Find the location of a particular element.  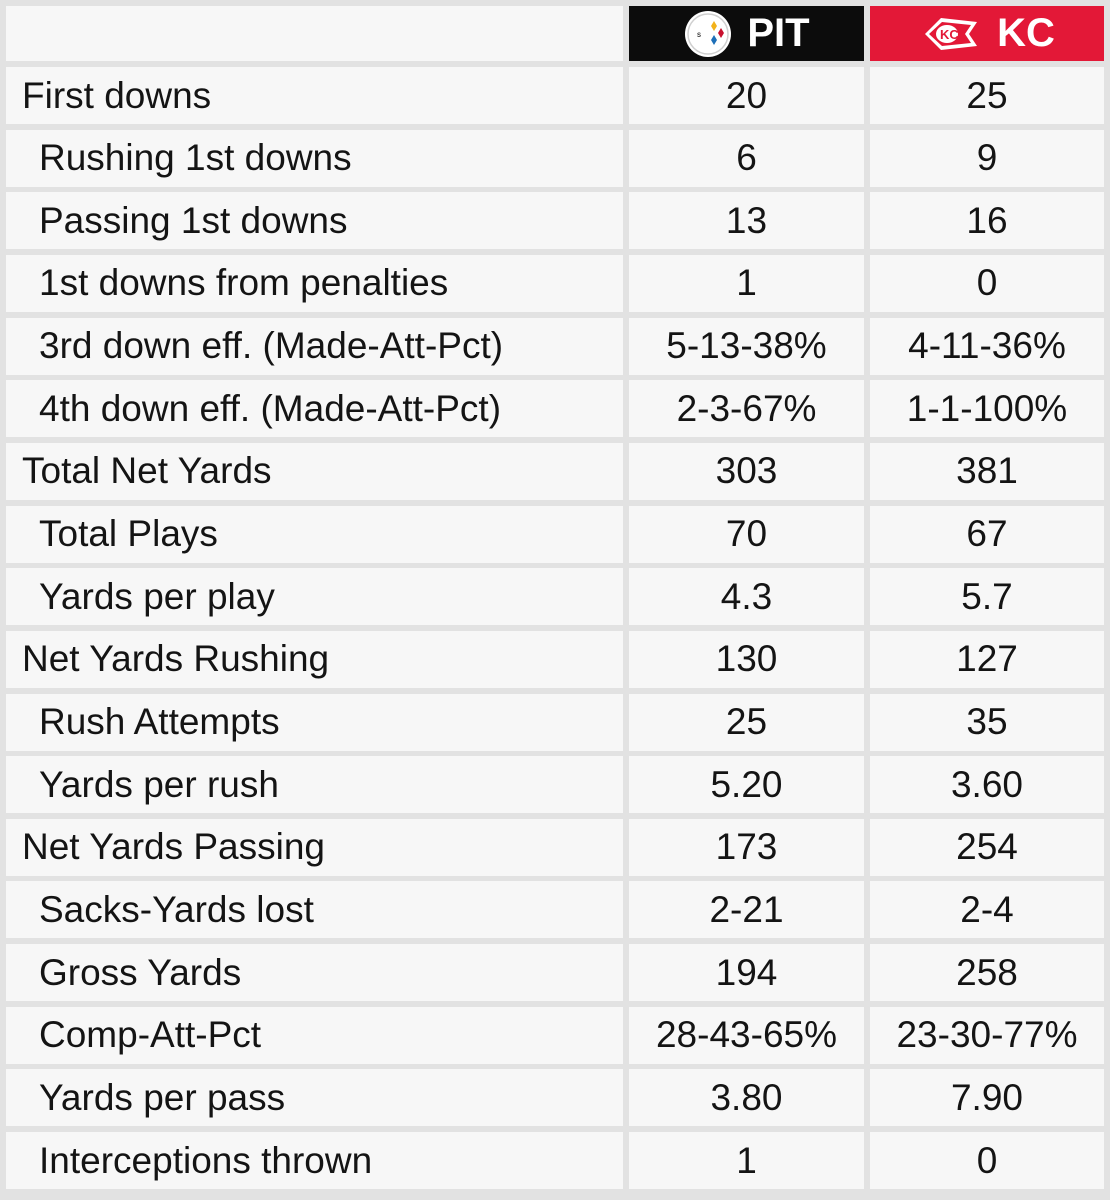

table-row: Sacks-Yards lost 2-21 2-4 is located at coordinates (555, 910).